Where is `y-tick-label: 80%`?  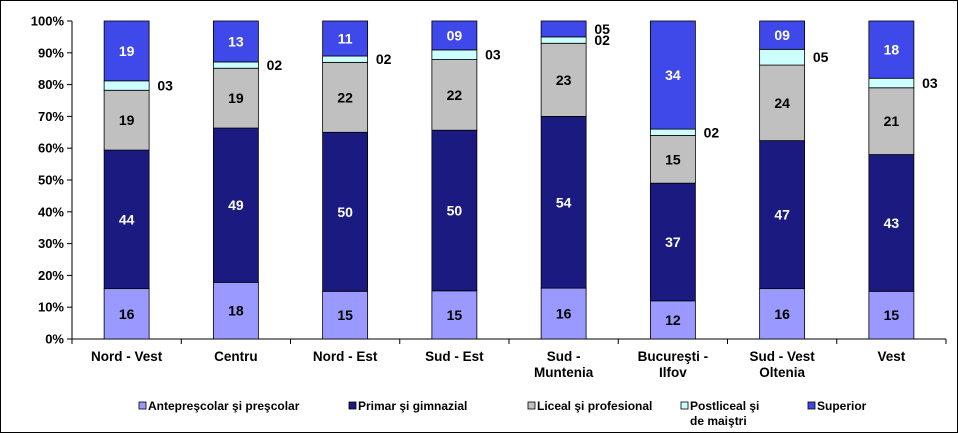
y-tick-label: 80% is located at coordinates (51, 84).